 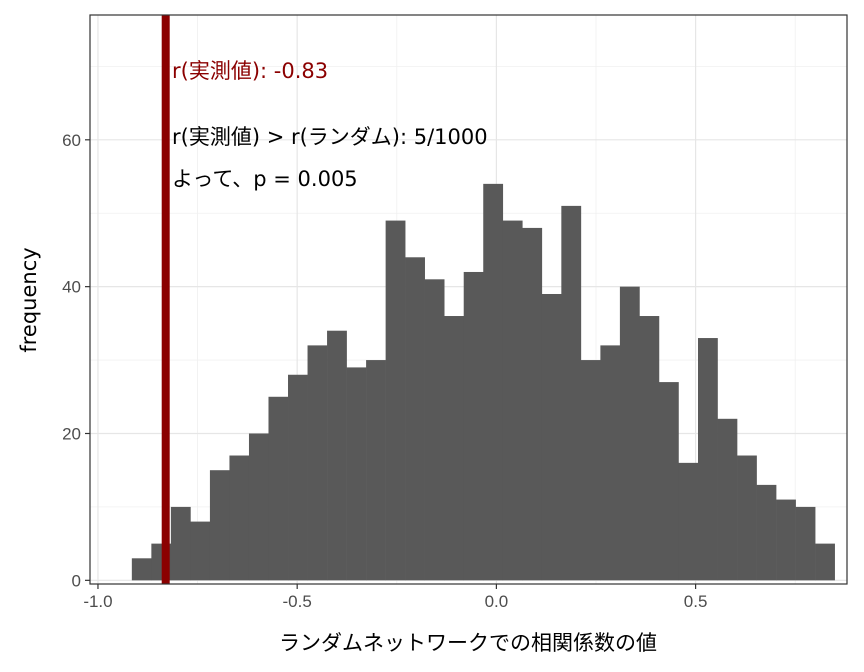 I want to click on y-tick-label: 0, so click(x=76, y=580).